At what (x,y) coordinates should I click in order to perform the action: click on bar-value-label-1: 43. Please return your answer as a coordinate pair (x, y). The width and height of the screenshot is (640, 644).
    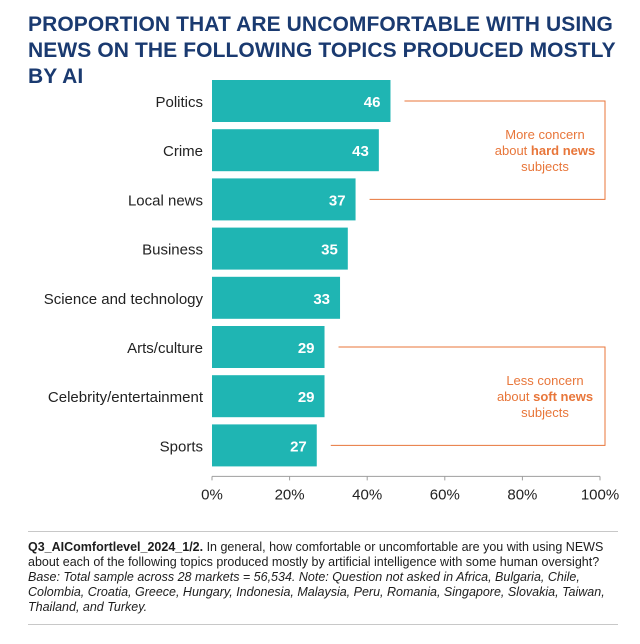
    Looking at the image, I should click on (360, 151).